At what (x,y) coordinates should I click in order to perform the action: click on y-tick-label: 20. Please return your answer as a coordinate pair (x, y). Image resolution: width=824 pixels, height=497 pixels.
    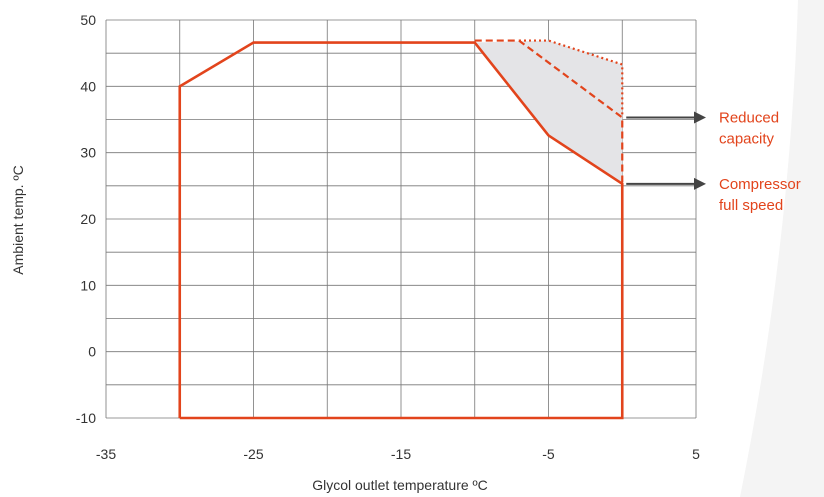
    Looking at the image, I should click on (88, 219).